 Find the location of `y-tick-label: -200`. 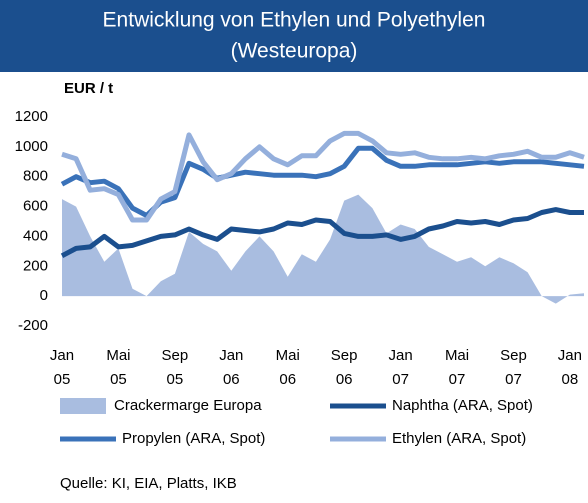

y-tick-label: -200 is located at coordinates (33, 325).